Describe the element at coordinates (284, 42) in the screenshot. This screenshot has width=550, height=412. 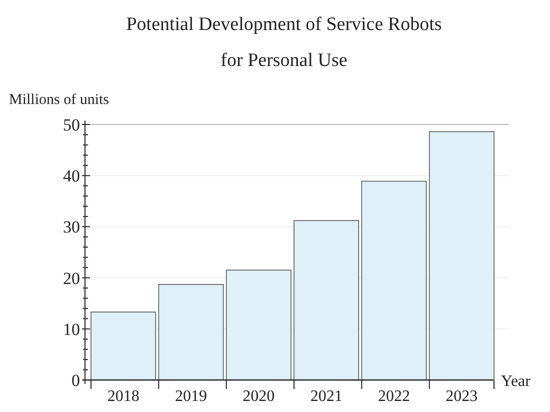
I see `chart-title: Potential Development of Service Robots for Personal Use` at that location.